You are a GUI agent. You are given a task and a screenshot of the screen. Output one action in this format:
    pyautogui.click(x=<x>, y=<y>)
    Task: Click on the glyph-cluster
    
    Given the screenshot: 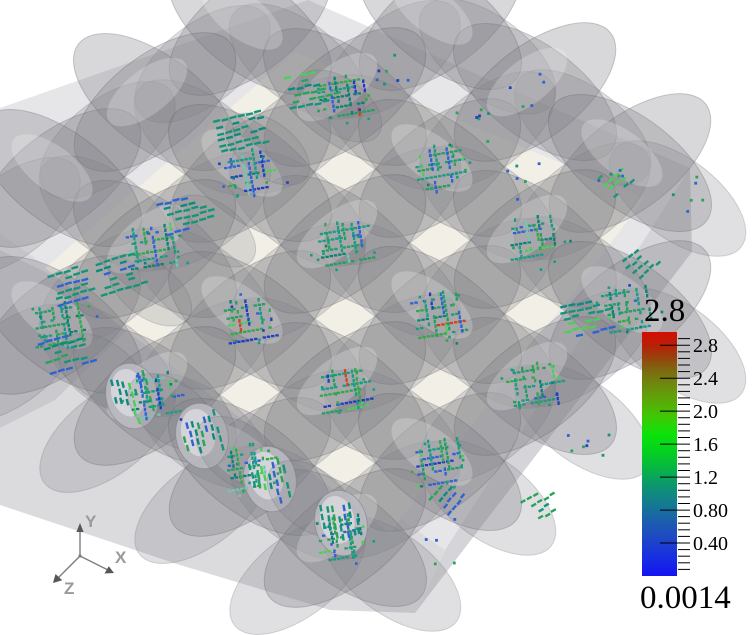 What is the action you would take?
    pyautogui.click(x=346, y=99)
    